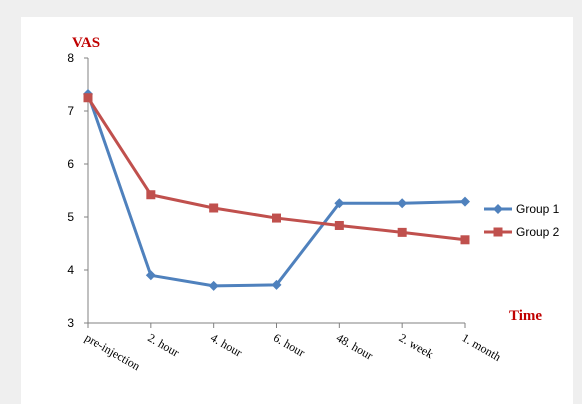 This screenshot has width=582, height=404. What do you see at coordinates (163, 344) in the screenshot?
I see `x-tick-label: 2. hour` at bounding box center [163, 344].